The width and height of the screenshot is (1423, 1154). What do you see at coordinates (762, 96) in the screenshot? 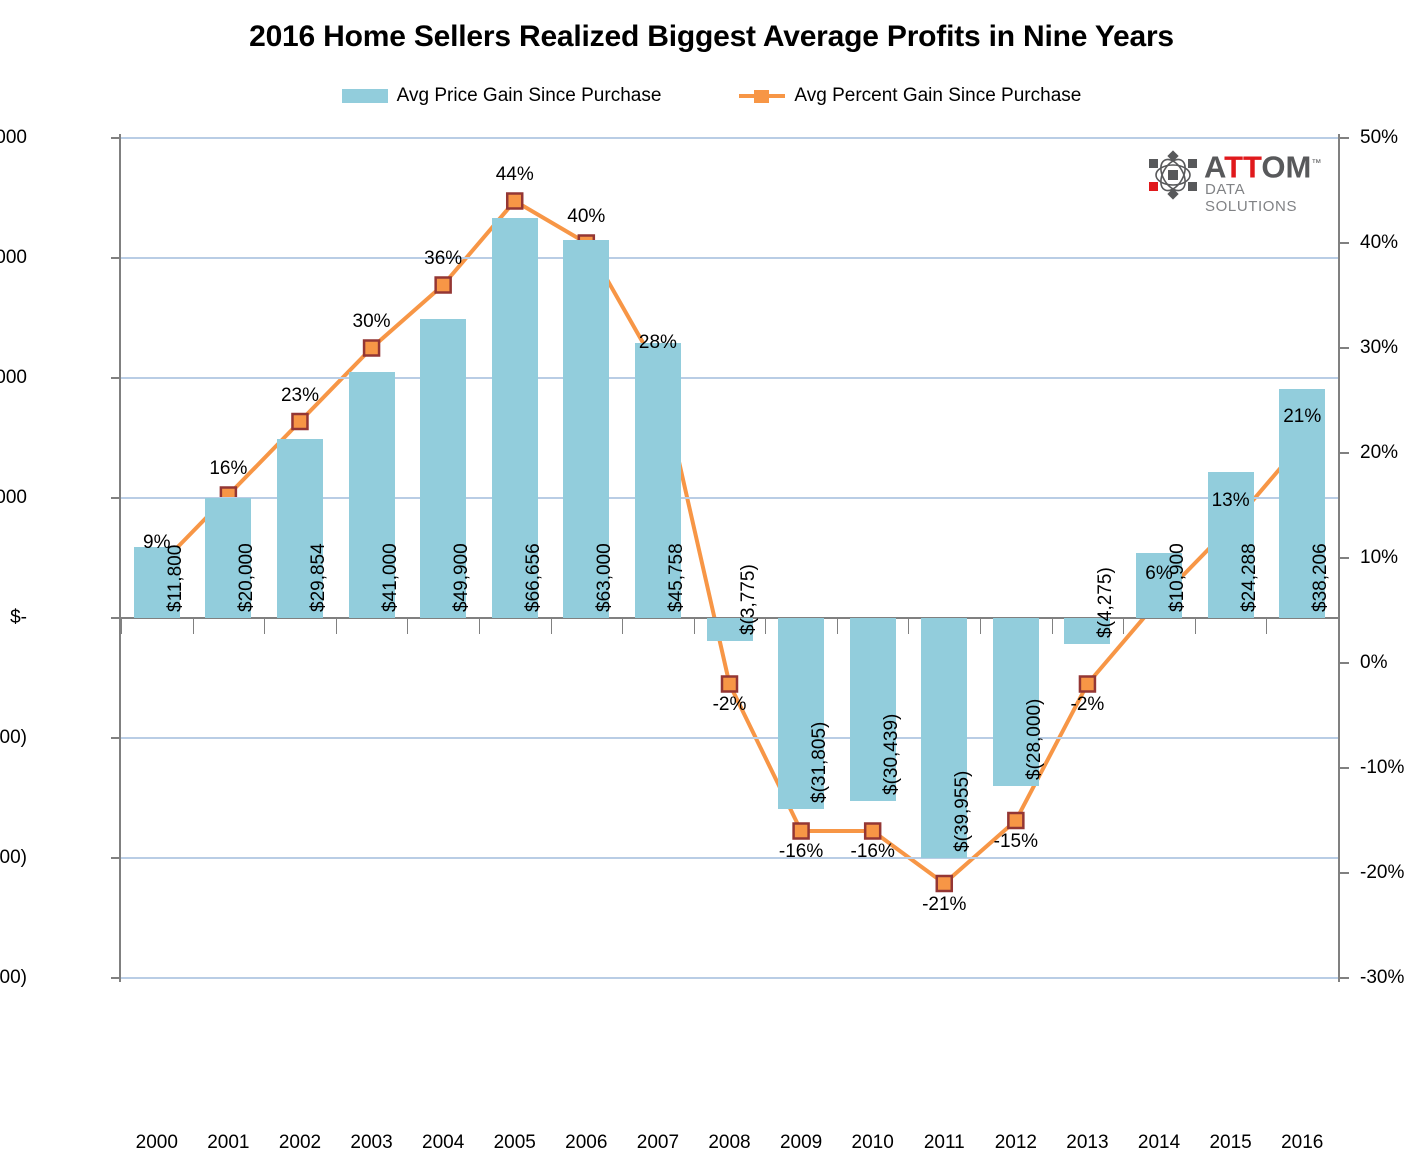
I see `legend-swatch-line-icon` at bounding box center [762, 96].